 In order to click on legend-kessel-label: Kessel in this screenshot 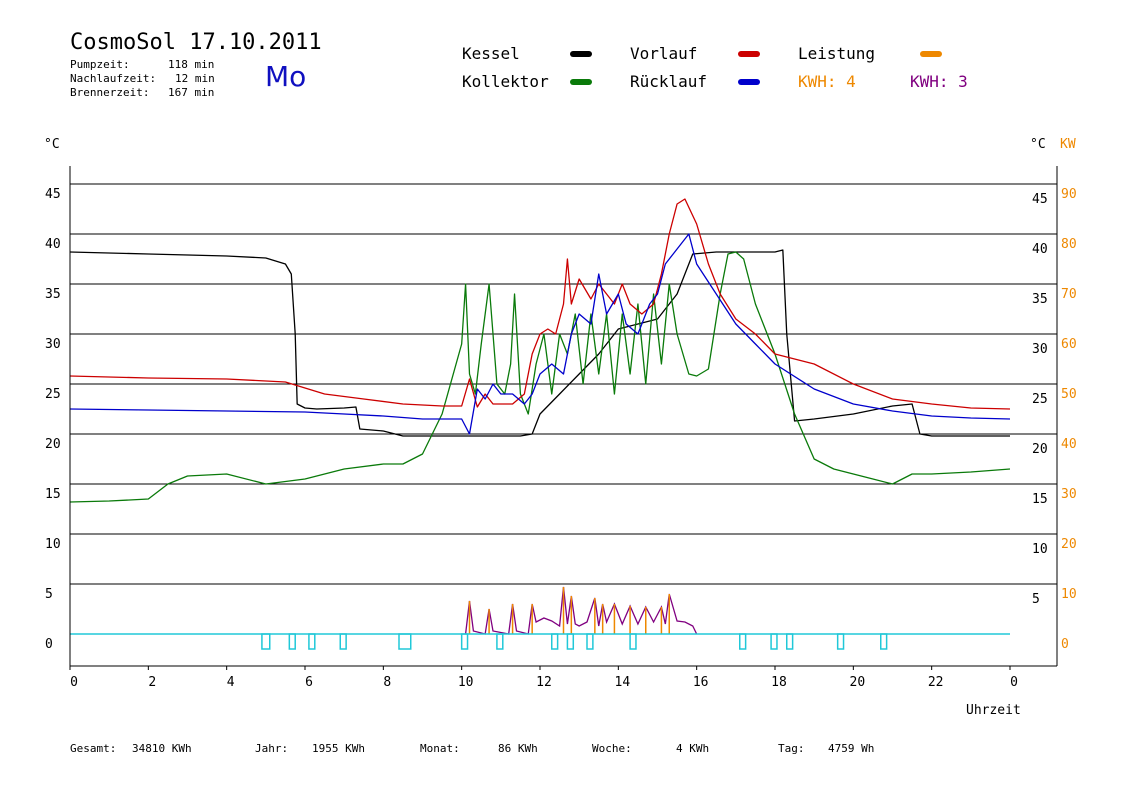, I will do `click(491, 53)`.